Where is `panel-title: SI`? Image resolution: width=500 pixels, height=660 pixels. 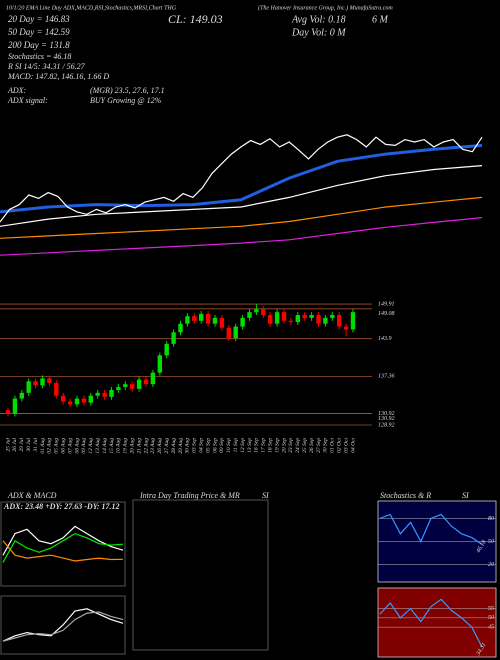
panel-title: SI is located at coordinates (465, 495).